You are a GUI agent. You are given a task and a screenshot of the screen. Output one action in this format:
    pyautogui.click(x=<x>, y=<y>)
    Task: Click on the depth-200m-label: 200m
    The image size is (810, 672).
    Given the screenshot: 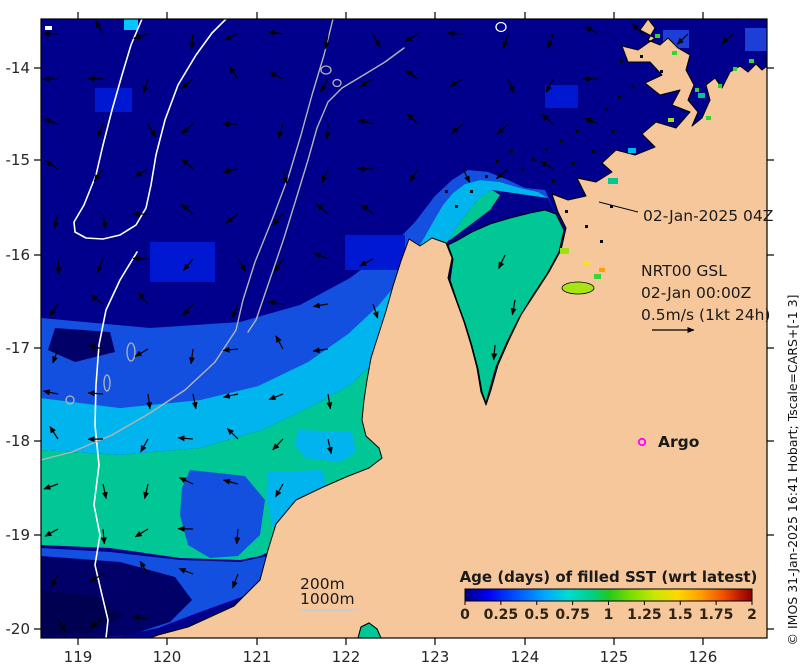 What is the action you would take?
    pyautogui.click(x=322, y=584)
    